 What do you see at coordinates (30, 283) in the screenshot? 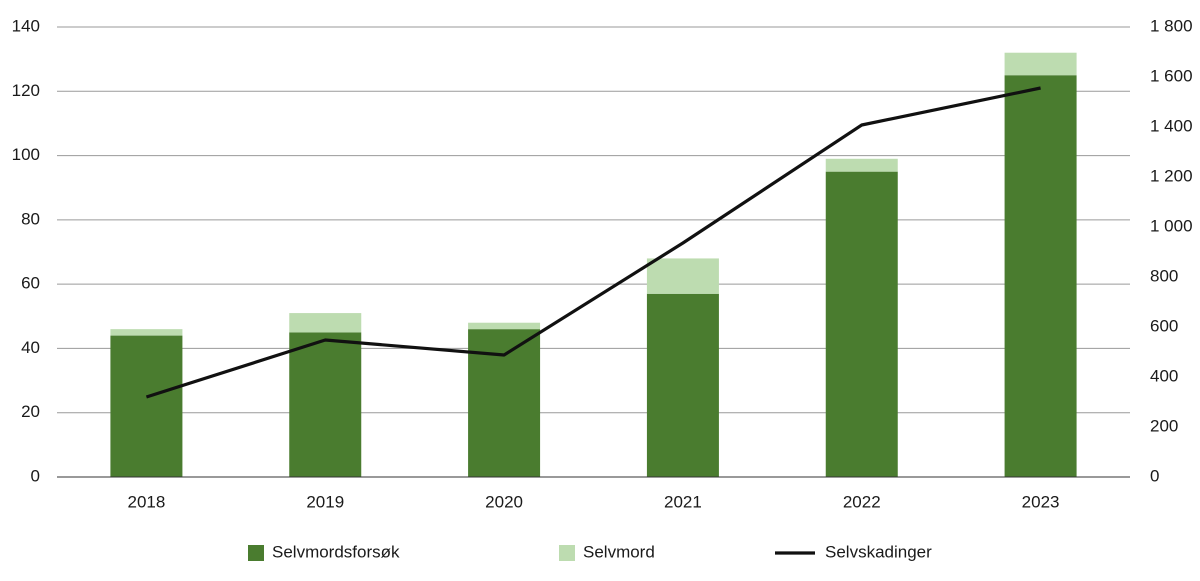
I see `y-tick-label: 60` at bounding box center [30, 283].